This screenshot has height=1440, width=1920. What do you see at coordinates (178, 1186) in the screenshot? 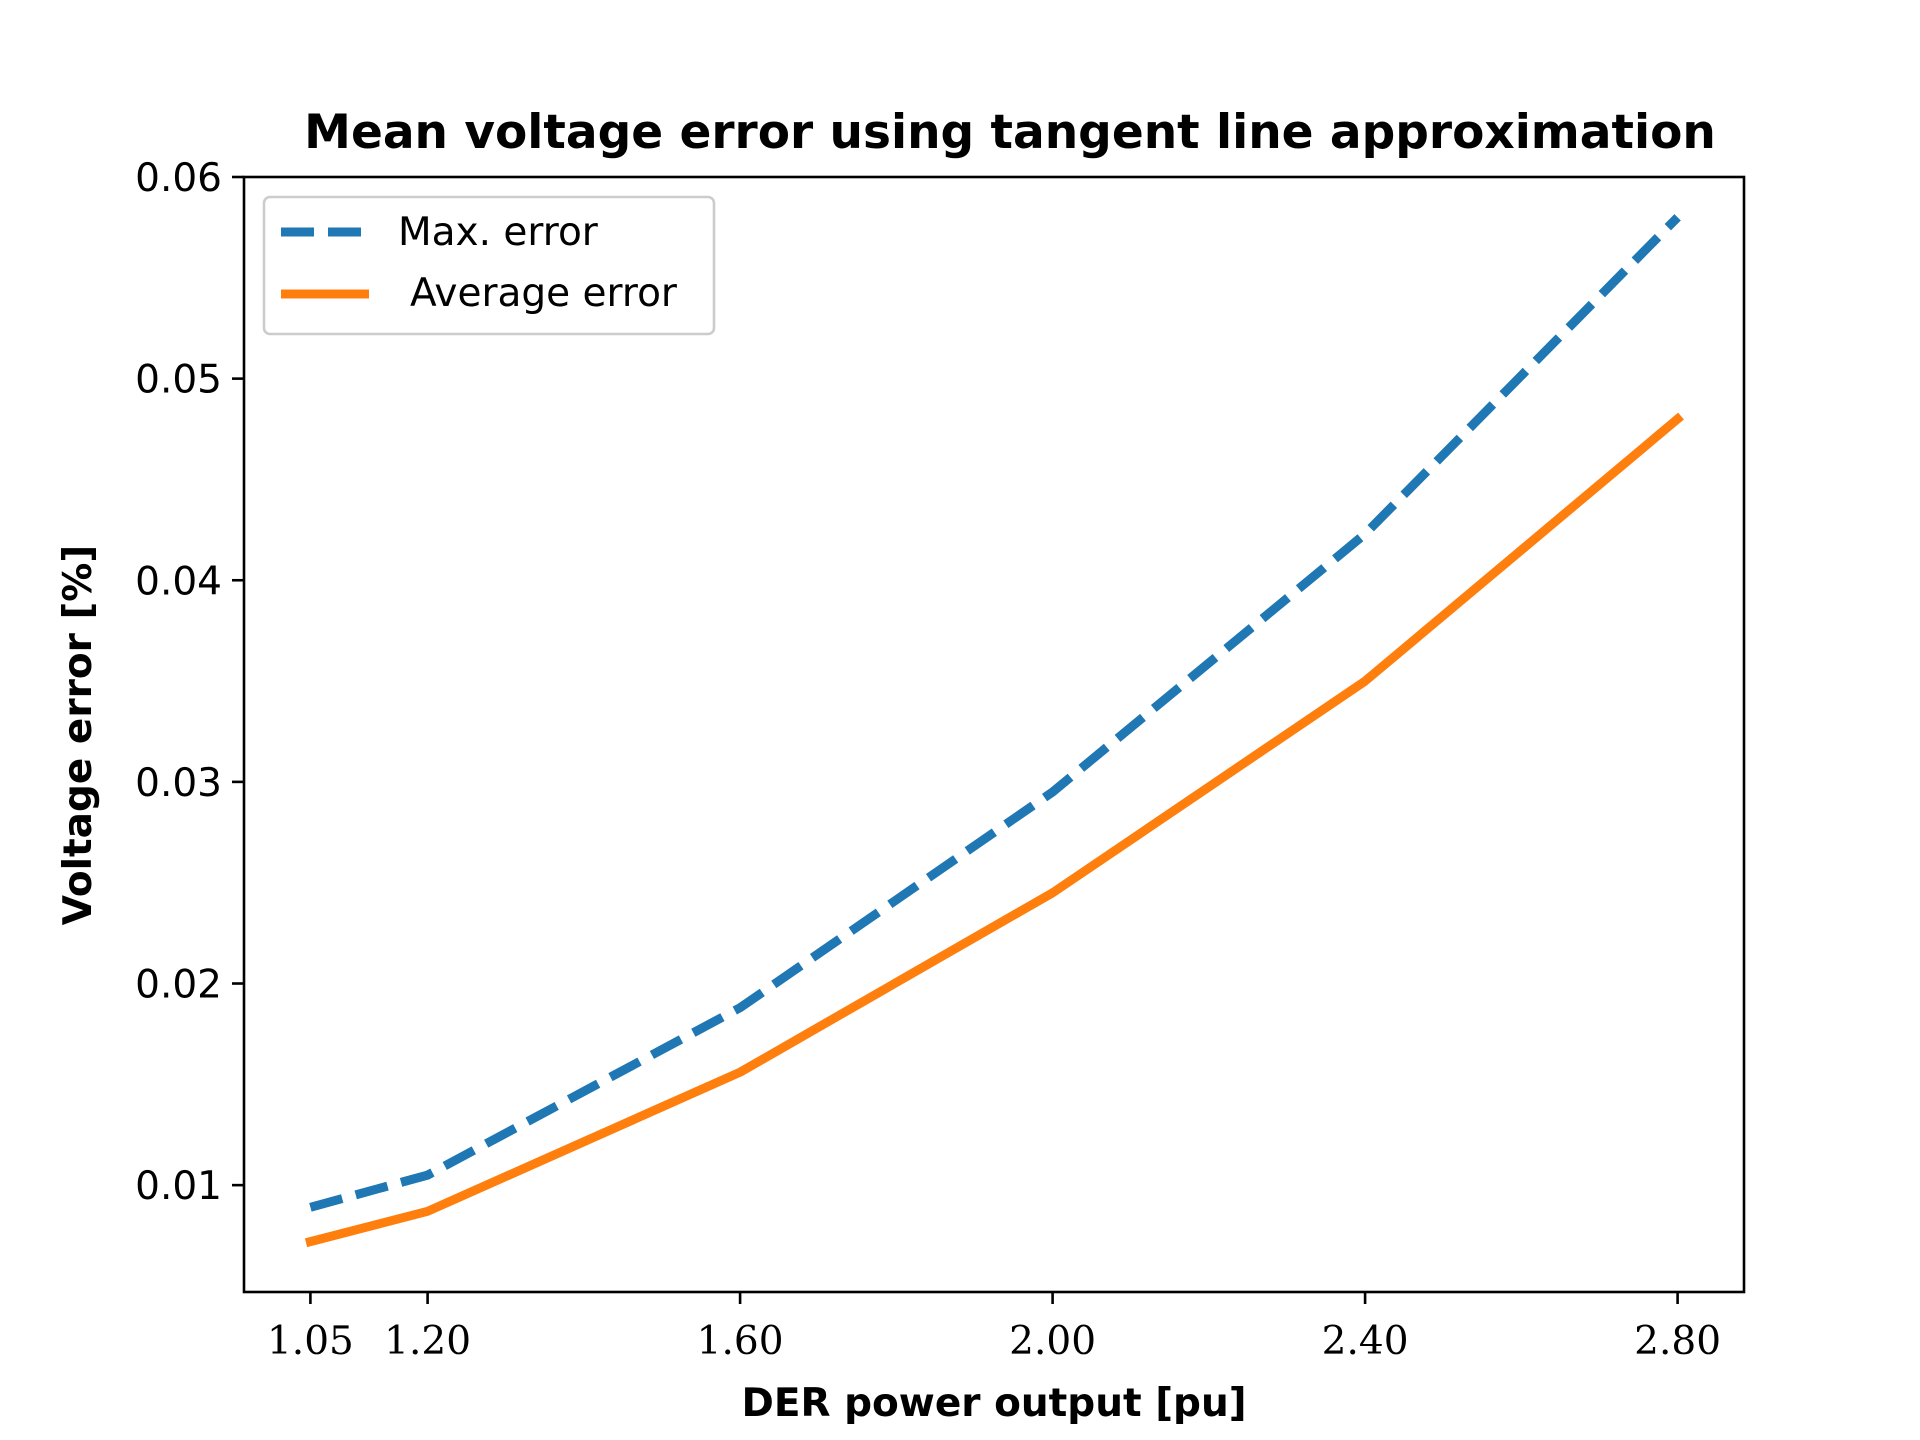
I see `y-tick-label: 0.01` at bounding box center [178, 1186].